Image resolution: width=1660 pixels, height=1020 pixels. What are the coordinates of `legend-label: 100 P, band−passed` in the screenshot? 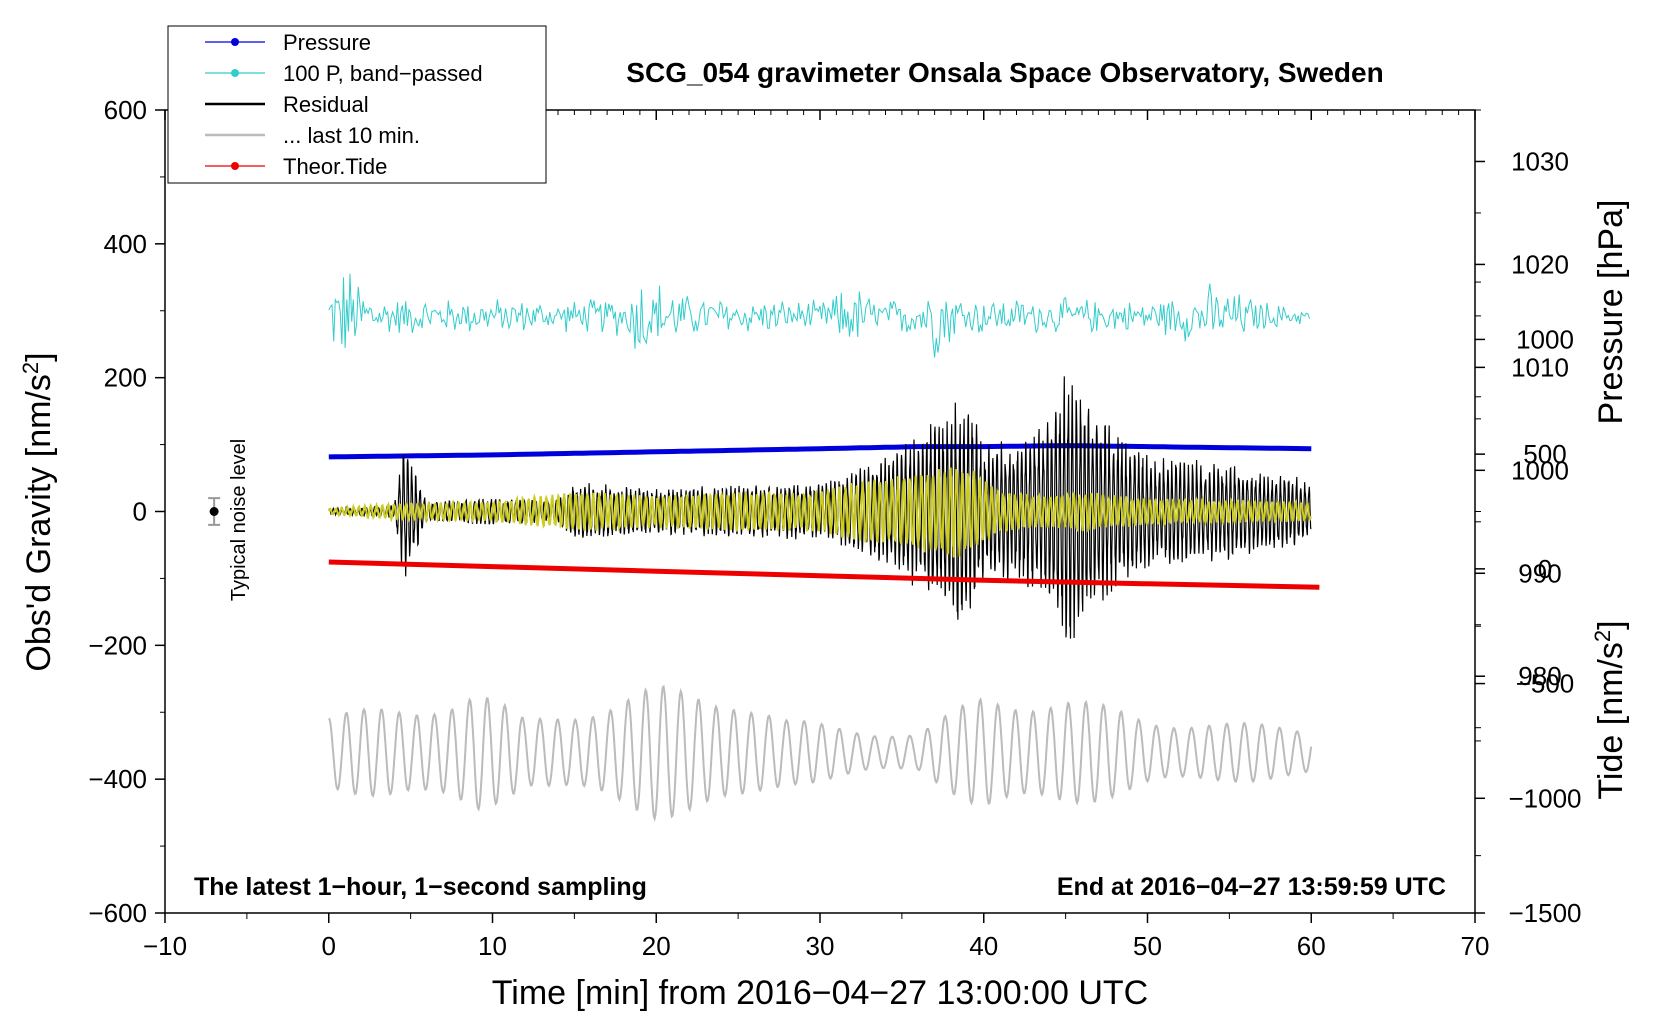 It's located at (383, 73).